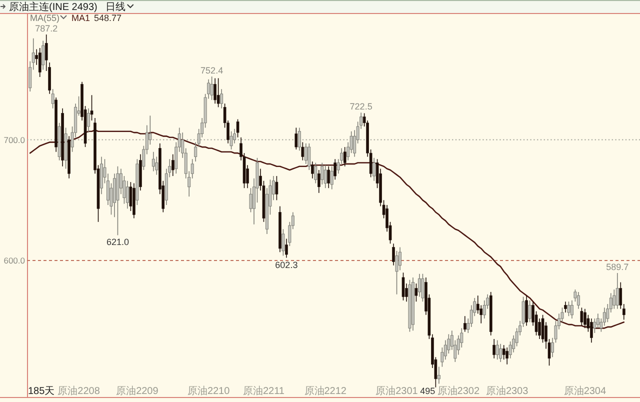 This screenshot has height=402, width=640. Describe the element at coordinates (15, 139) in the screenshot. I see `y-tick-label: 700.0` at that location.